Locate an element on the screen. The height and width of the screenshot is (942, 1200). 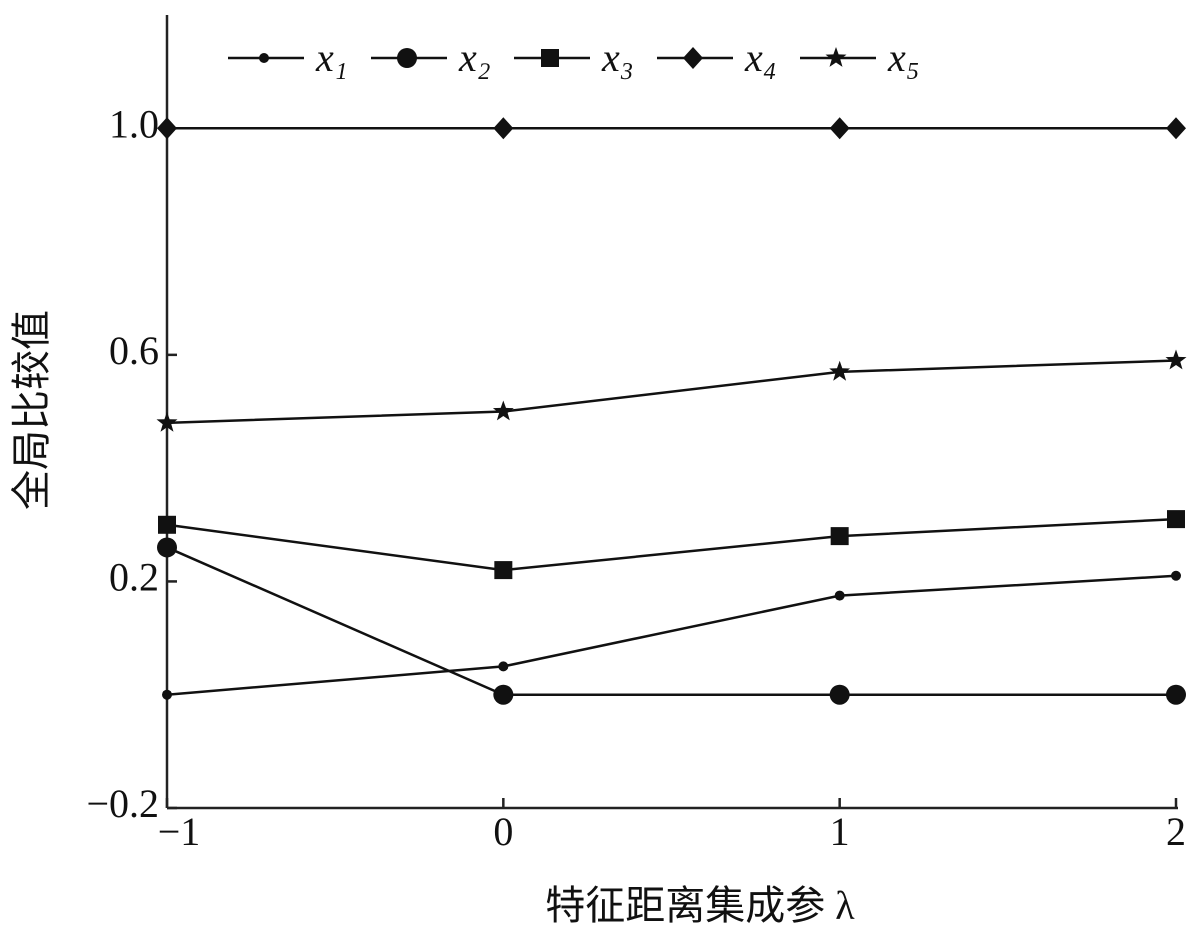
y-tick-label: 1.0 is located at coordinates (134, 123).